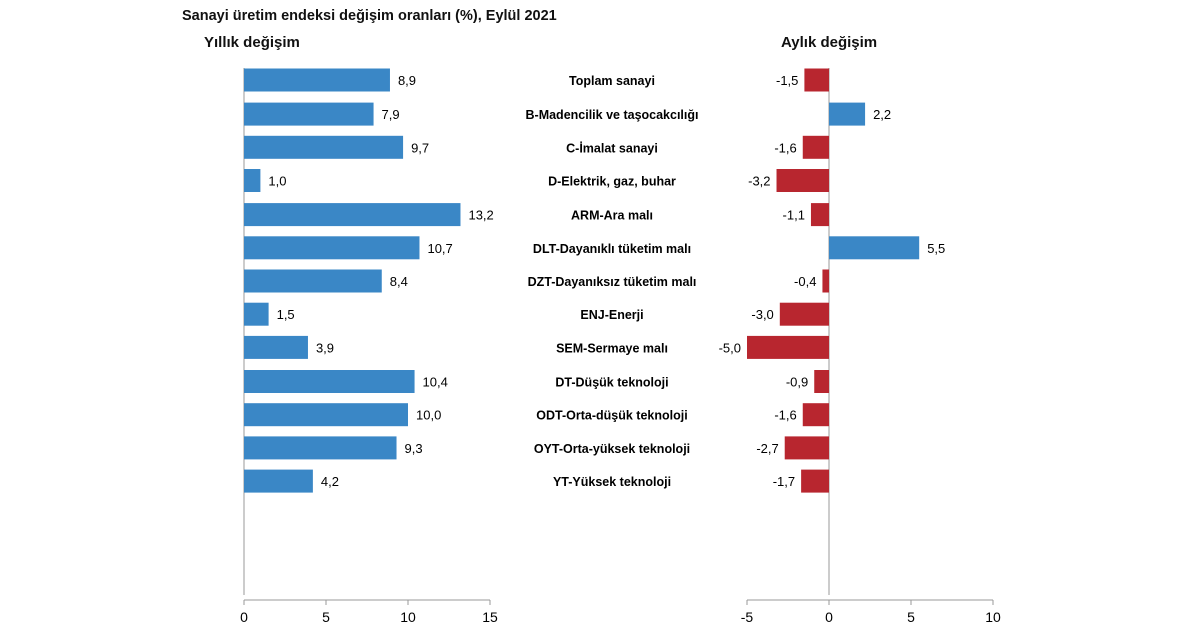  What do you see at coordinates (407, 80) in the screenshot?
I see `left-data-label: 8,9` at bounding box center [407, 80].